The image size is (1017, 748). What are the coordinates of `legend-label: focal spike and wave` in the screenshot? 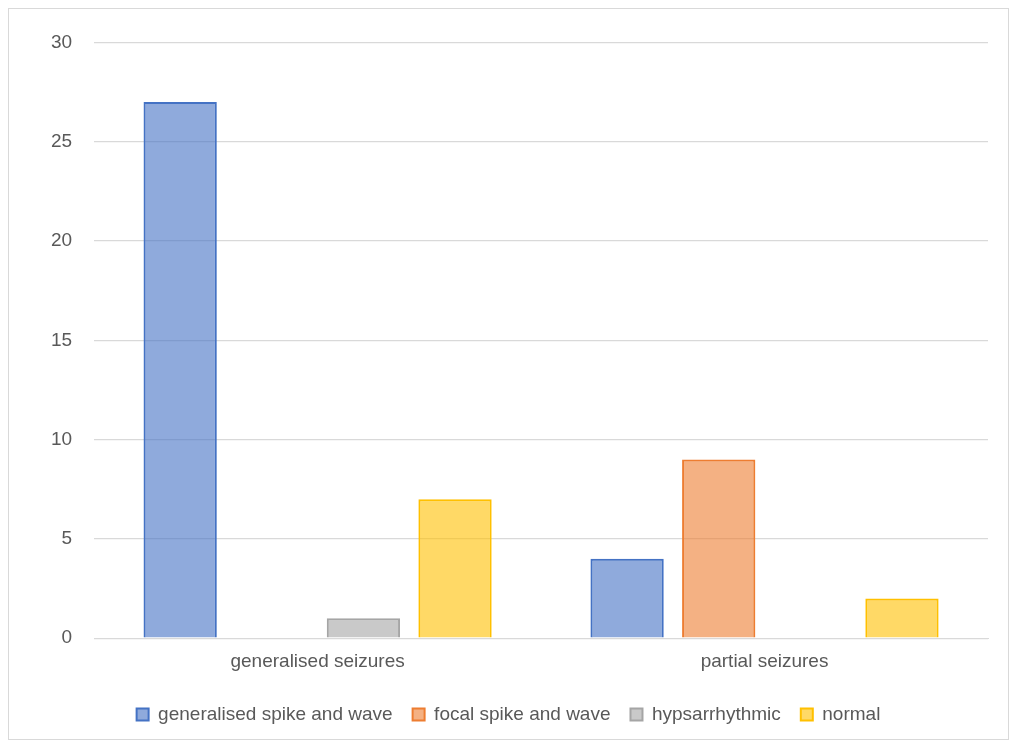 It's located at (522, 713).